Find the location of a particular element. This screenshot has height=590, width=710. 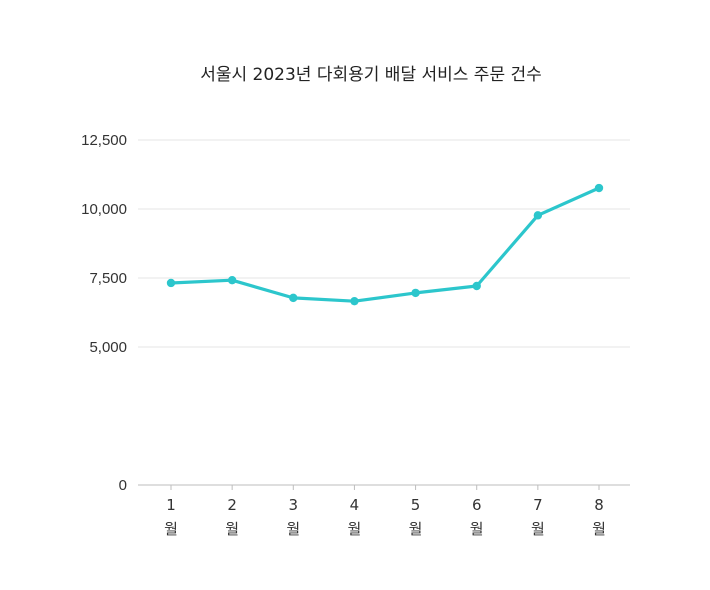

y-tick-label: 0 is located at coordinates (123, 485).